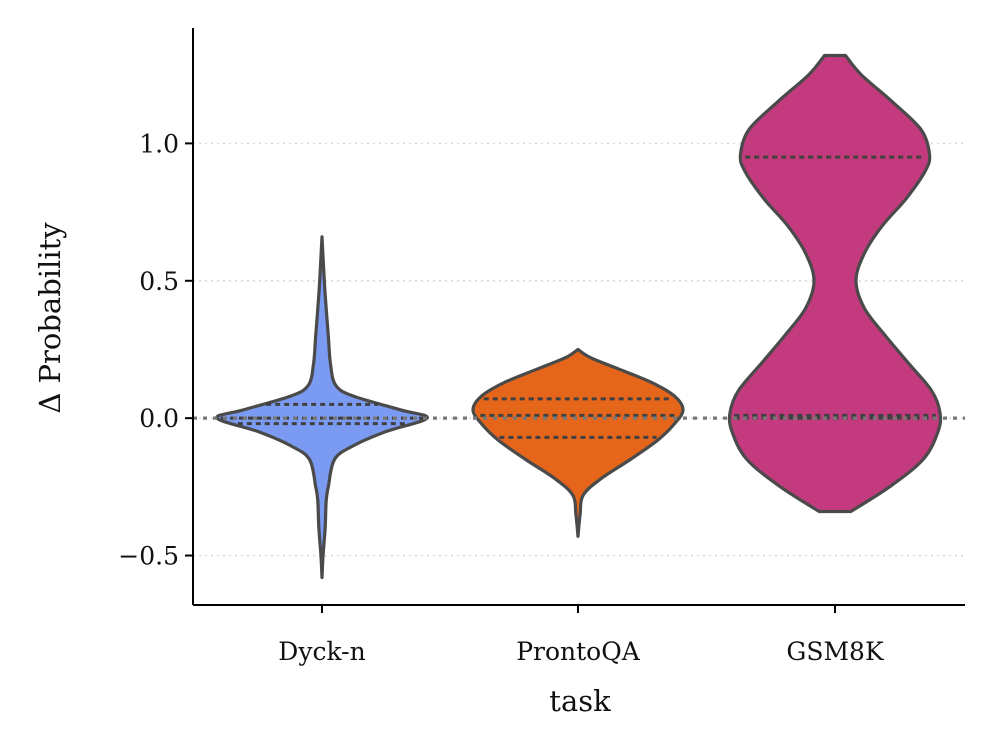 This screenshot has width=995, height=750. I want to click on y-tick-label: 0.5, so click(159, 281).